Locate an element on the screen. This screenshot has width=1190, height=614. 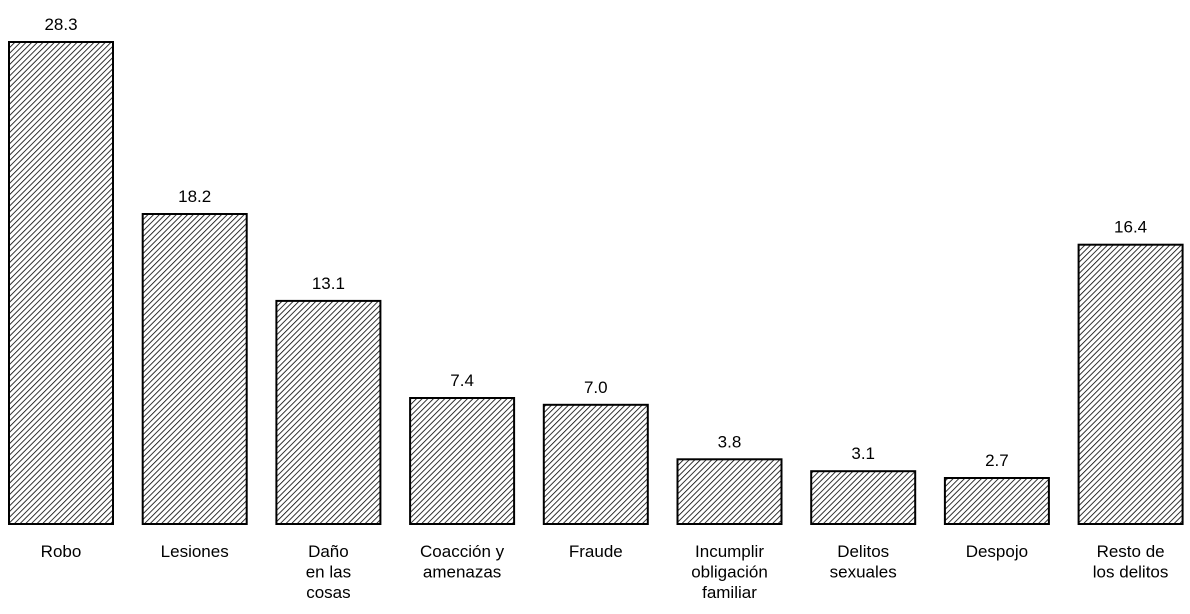
category-label: Daño en las cosas is located at coordinates (328, 572).